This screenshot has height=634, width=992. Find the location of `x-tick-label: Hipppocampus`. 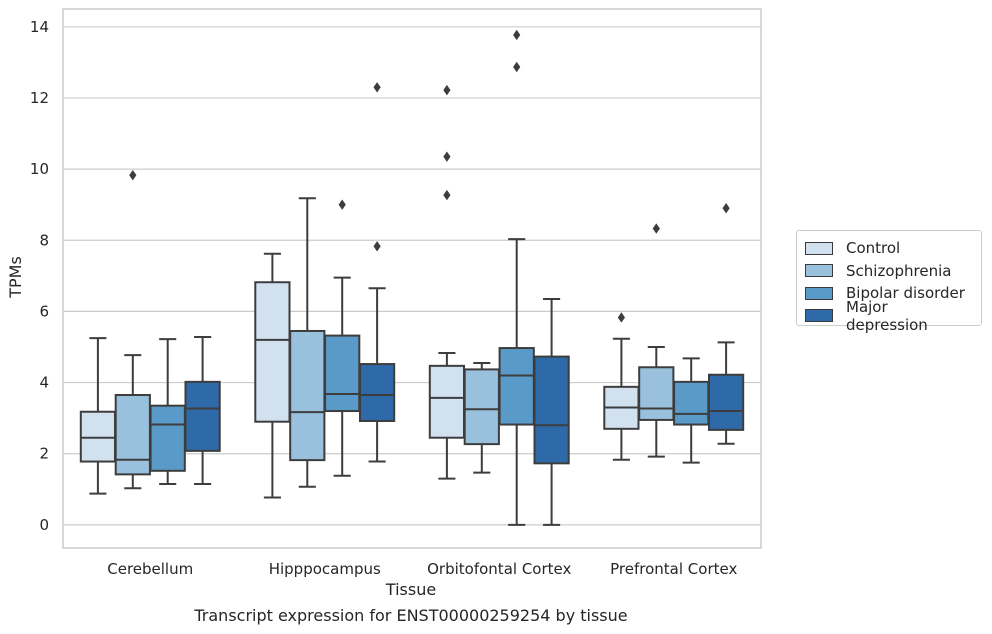

x-tick-label: Hipppocampus is located at coordinates (325, 569).